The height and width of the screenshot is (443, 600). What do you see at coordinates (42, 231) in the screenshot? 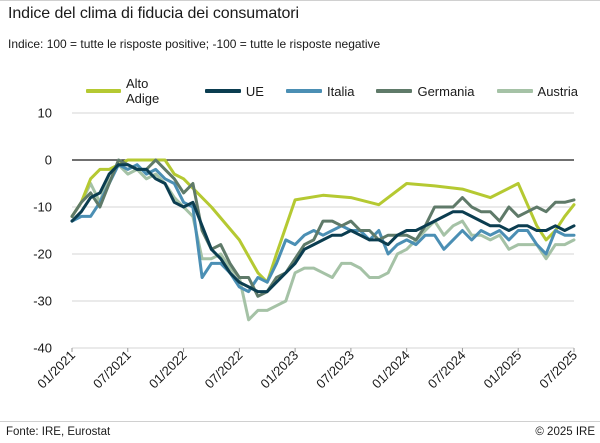
I see `y-axis-ticks: 10 0 -10 -20 -30 -40` at bounding box center [42, 231].